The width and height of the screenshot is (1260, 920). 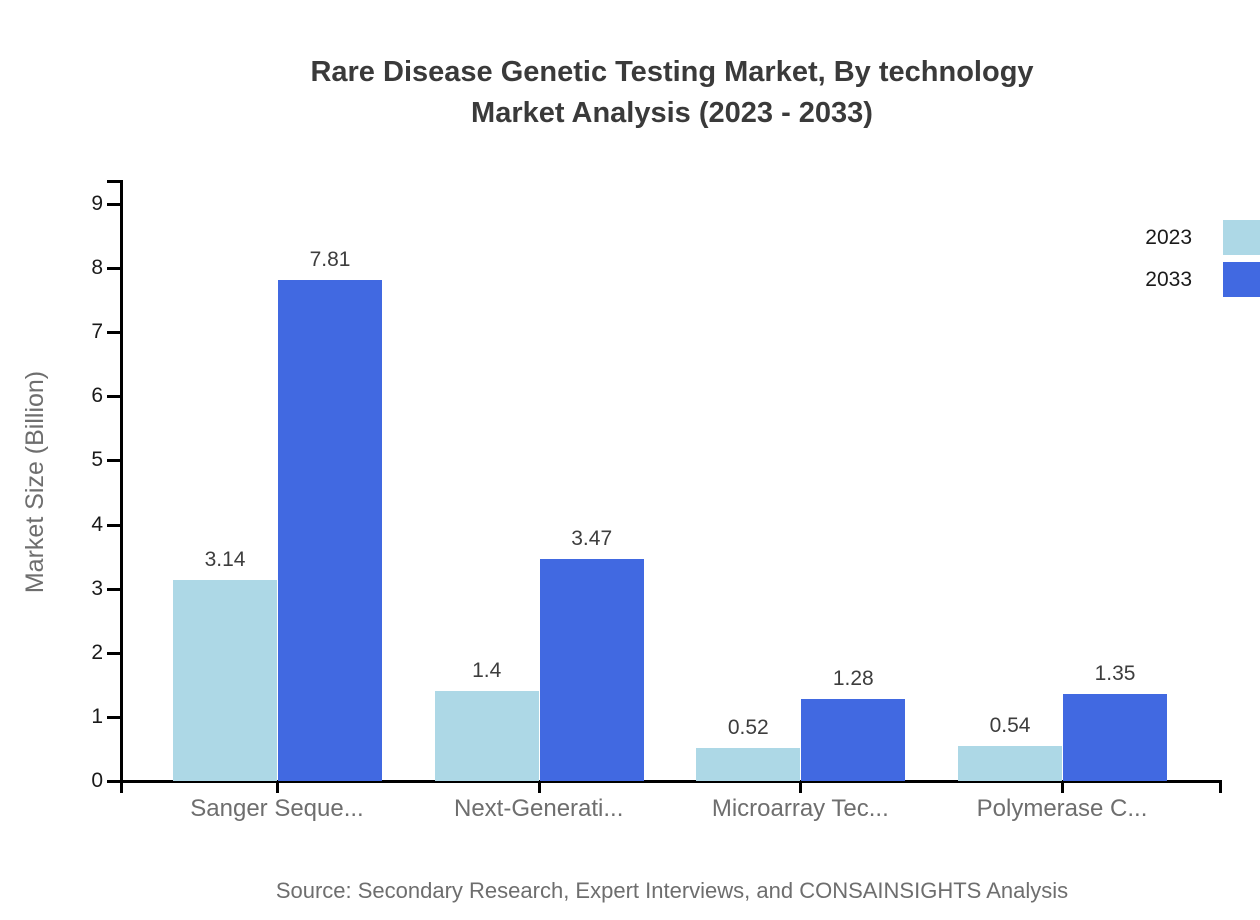 What do you see at coordinates (1010, 725) in the screenshot?
I see `bar-value-label: 0.54` at bounding box center [1010, 725].